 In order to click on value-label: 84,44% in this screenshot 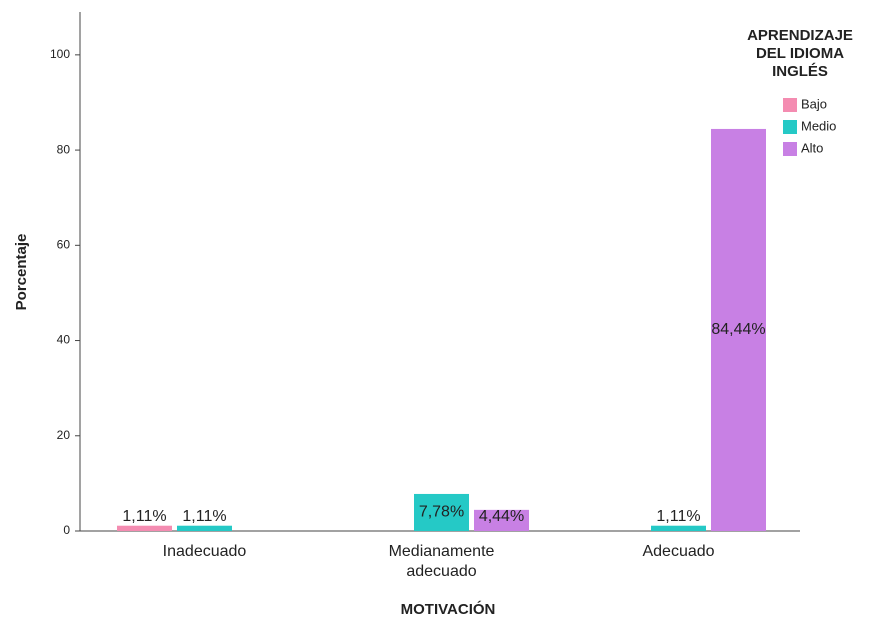, I will do `click(738, 329)`.